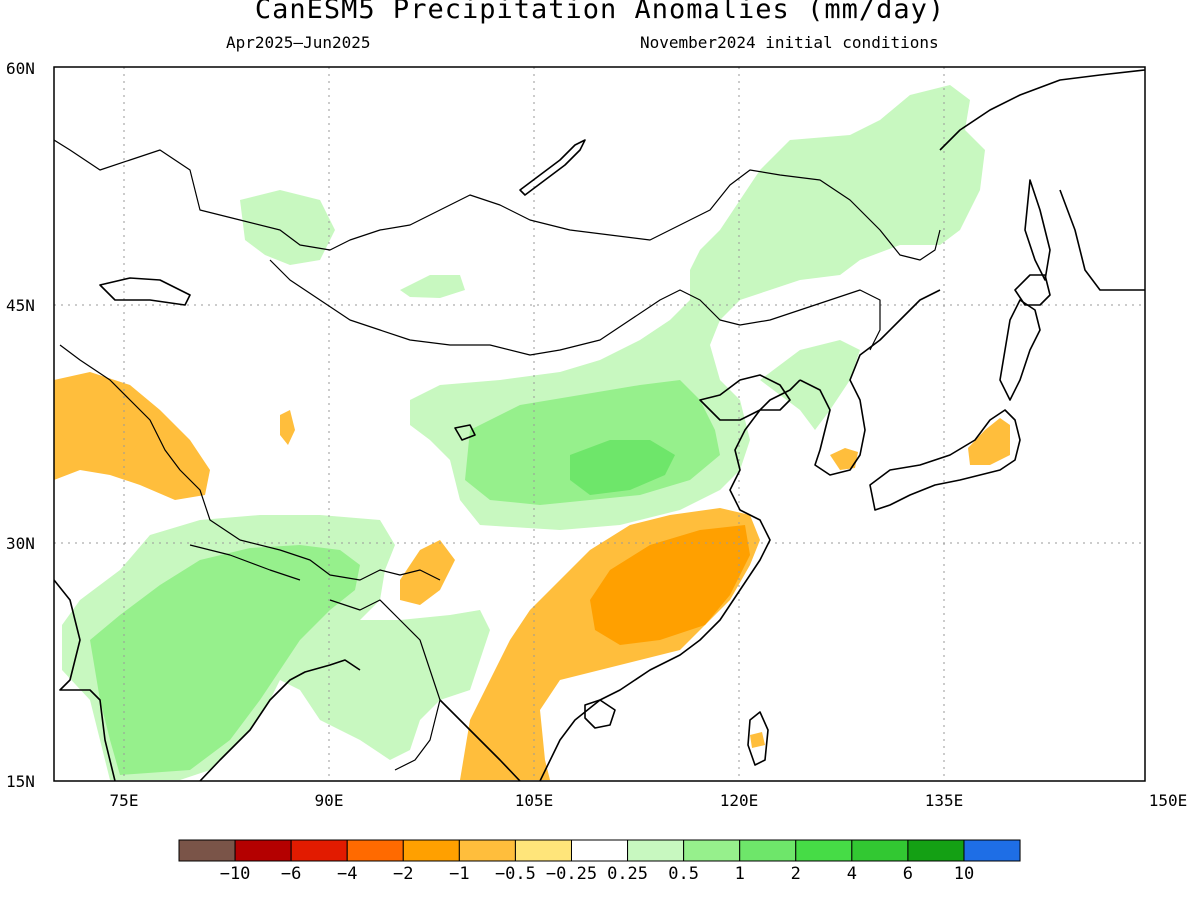 The height and width of the screenshot is (900, 1200). Describe the element at coordinates (683, 874) in the screenshot. I see `colorbar-label: 0.5` at that location.